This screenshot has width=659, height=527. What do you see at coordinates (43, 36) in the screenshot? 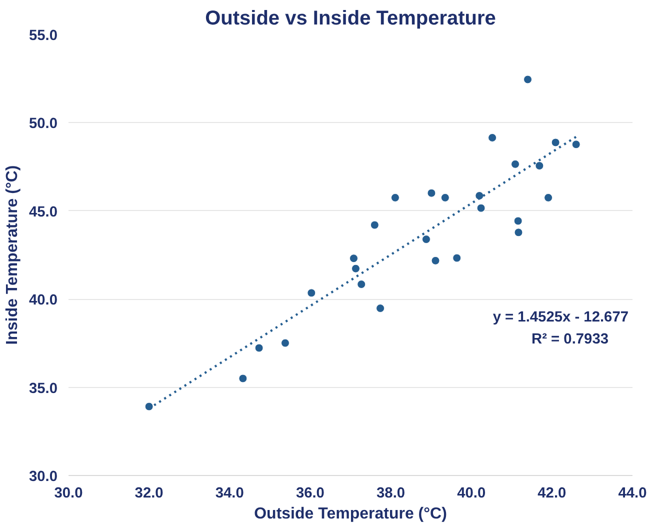
I see `y-tick-label: 55.0` at bounding box center [43, 36].